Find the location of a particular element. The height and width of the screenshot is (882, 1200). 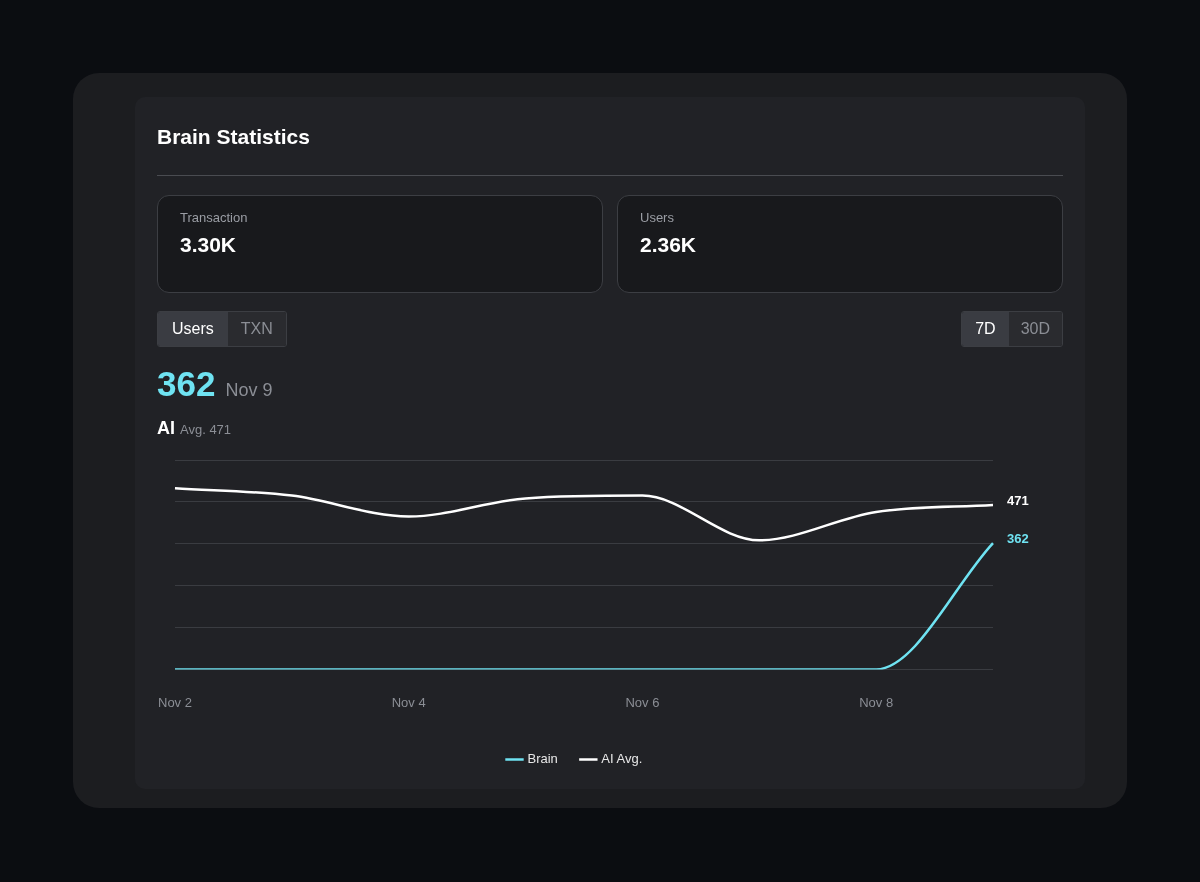

text: Transaction is located at coordinates (214, 217).